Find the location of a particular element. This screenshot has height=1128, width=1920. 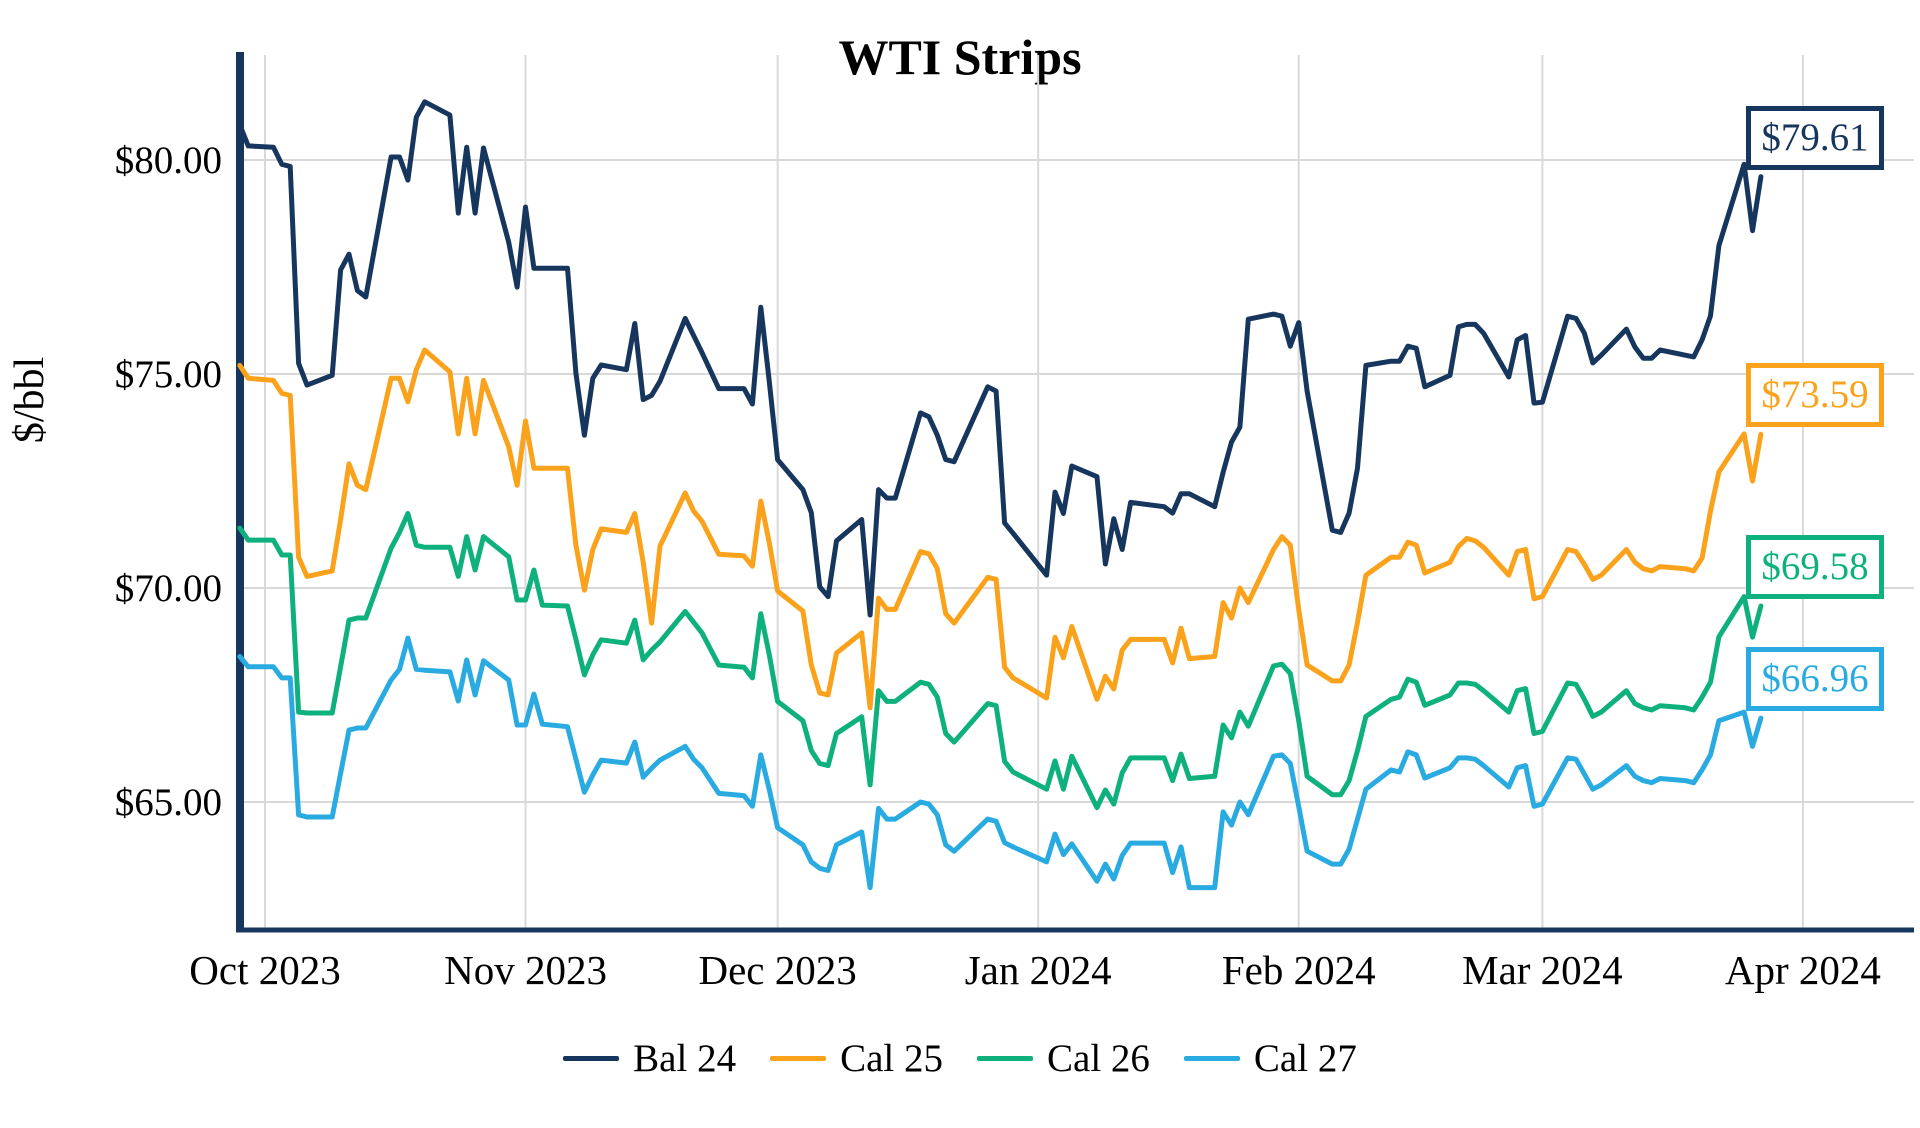

x-tick-label: Mar 2024 is located at coordinates (1542, 970).